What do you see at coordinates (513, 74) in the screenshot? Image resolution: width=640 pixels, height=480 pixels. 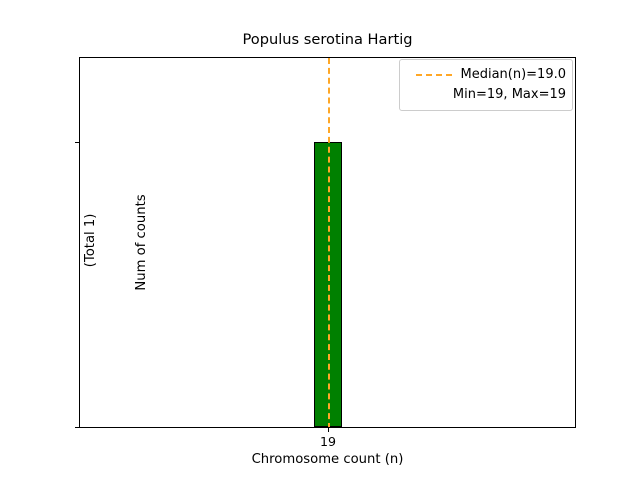 I see `legend-label-median: Median(n)=19.0` at bounding box center [513, 74].